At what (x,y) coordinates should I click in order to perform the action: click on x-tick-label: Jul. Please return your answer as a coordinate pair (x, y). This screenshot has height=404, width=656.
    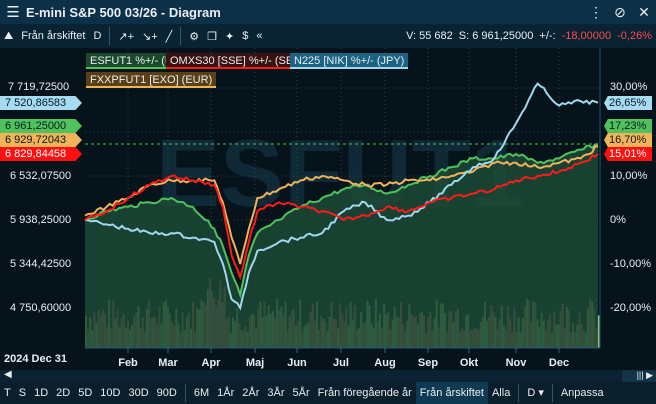
    Looking at the image, I should click on (341, 363).